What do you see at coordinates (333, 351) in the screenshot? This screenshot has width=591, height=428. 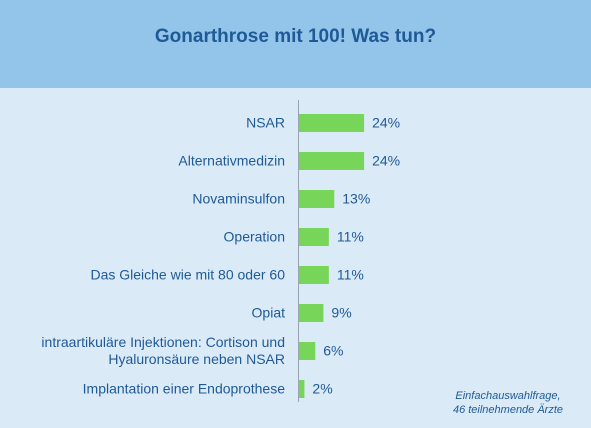 I see `value-label: 6%` at bounding box center [333, 351].